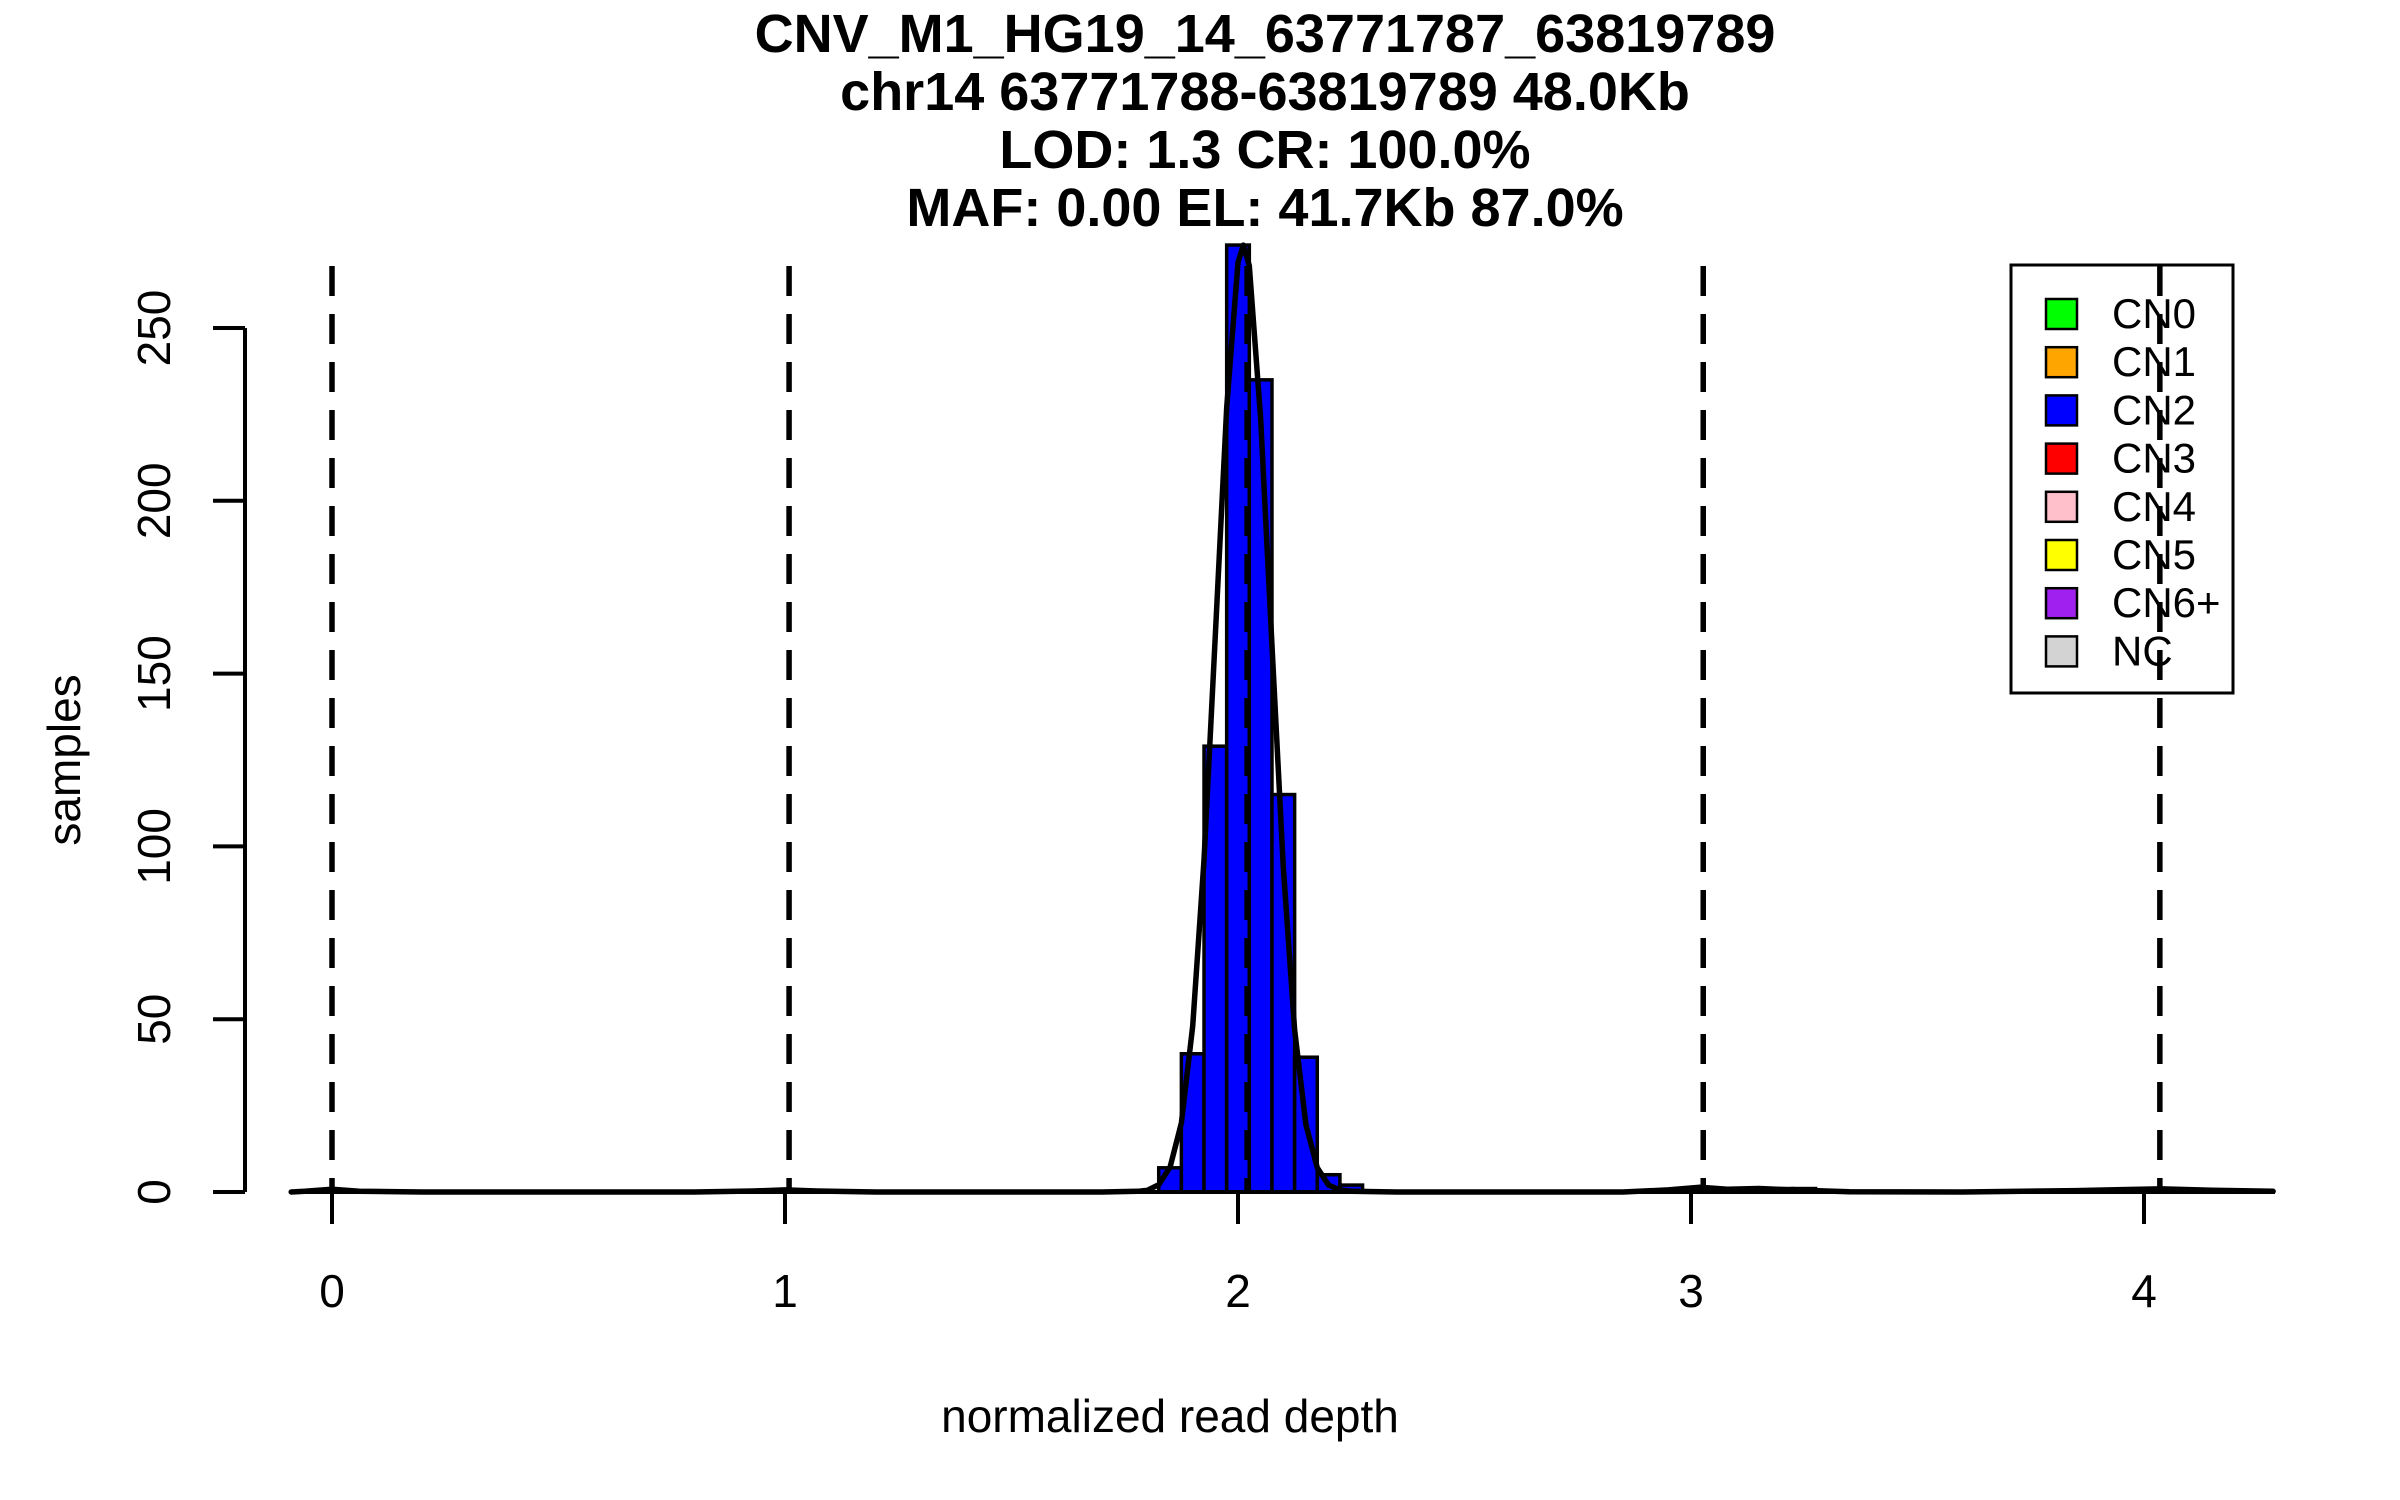 The width and height of the screenshot is (2400, 1500). I want to click on legend-swatch-cn2, so click(2061, 410).